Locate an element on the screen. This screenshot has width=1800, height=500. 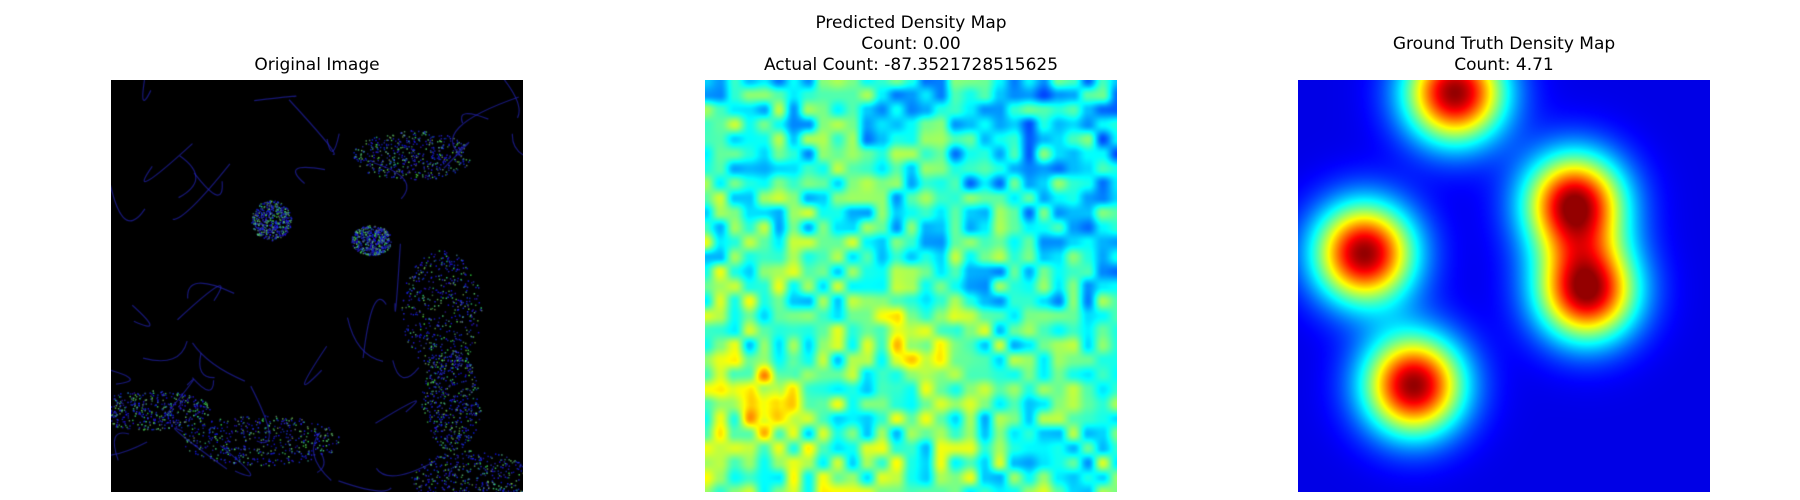
title-line: Ground Truth Density Map is located at coordinates (1504, 44).